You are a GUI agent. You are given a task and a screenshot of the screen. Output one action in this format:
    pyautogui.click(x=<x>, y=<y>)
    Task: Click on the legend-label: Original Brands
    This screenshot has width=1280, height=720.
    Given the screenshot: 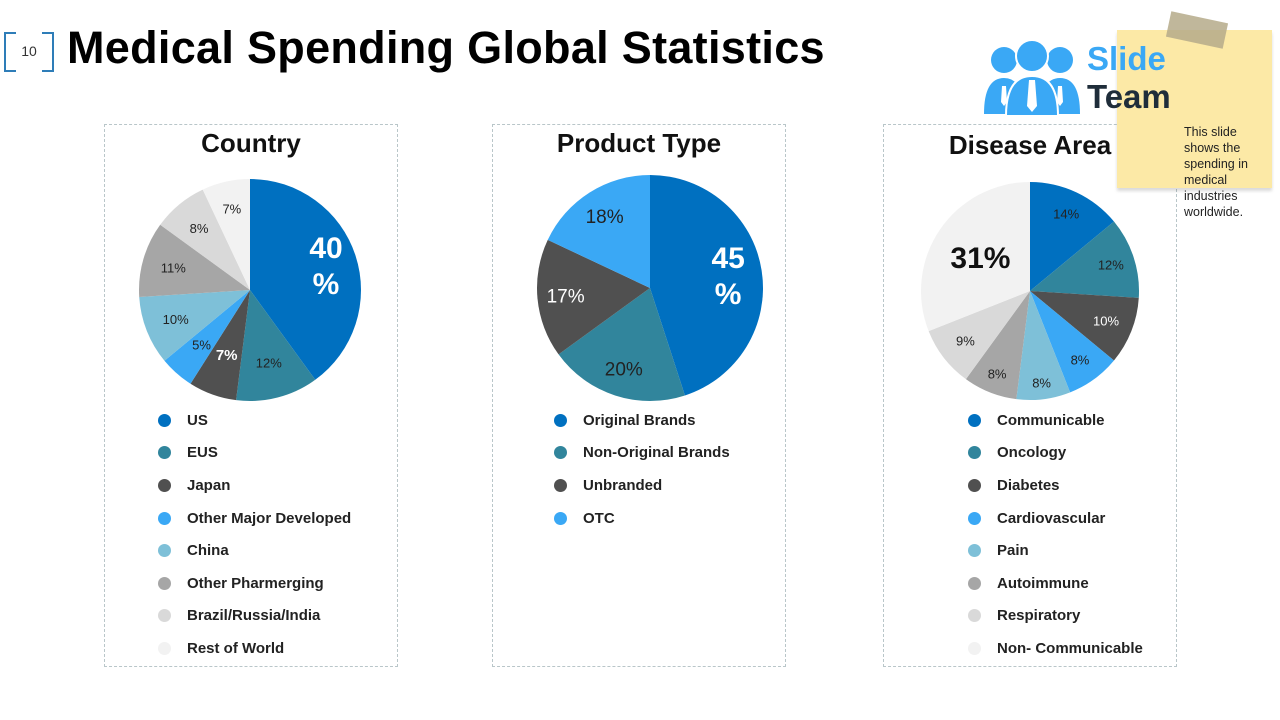 What is the action you would take?
    pyautogui.click(x=639, y=420)
    